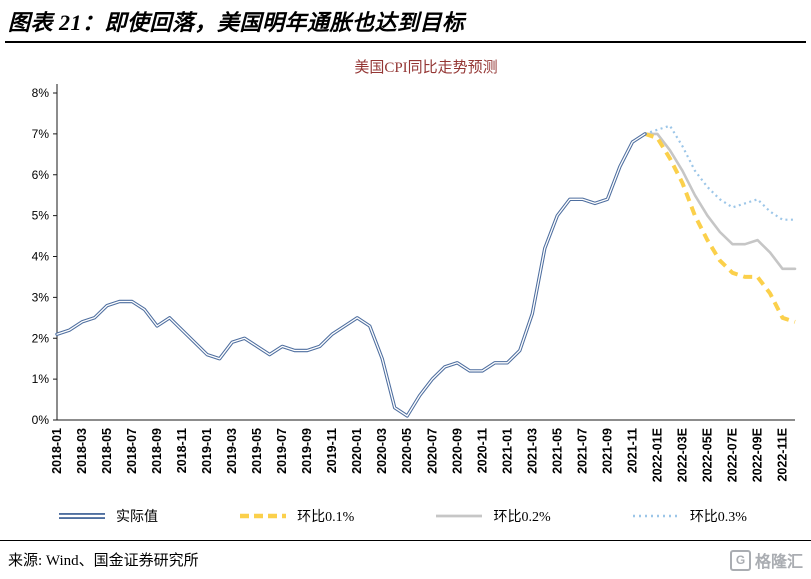 This screenshot has height=579, width=811. I want to click on figure-title: 图表 21：即使回落，美国明年通胀也达到目标, so click(236, 22).